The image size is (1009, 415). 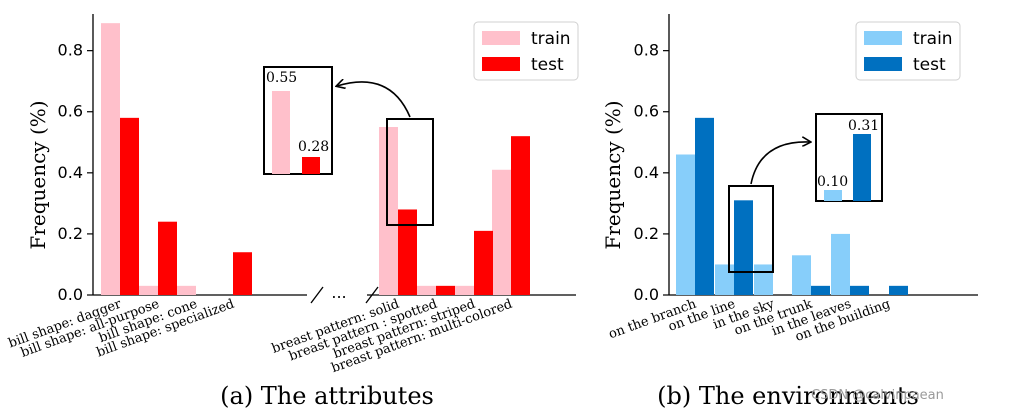 I want to click on inset-label-test: 0.31, so click(x=863, y=126).